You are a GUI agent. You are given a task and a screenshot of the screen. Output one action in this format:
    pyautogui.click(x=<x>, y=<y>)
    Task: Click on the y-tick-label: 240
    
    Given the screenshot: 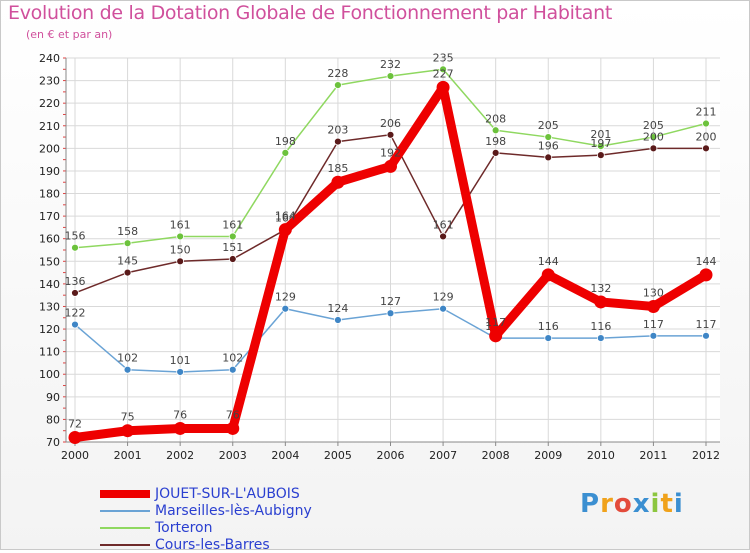 What is the action you would take?
    pyautogui.click(x=49, y=58)
    